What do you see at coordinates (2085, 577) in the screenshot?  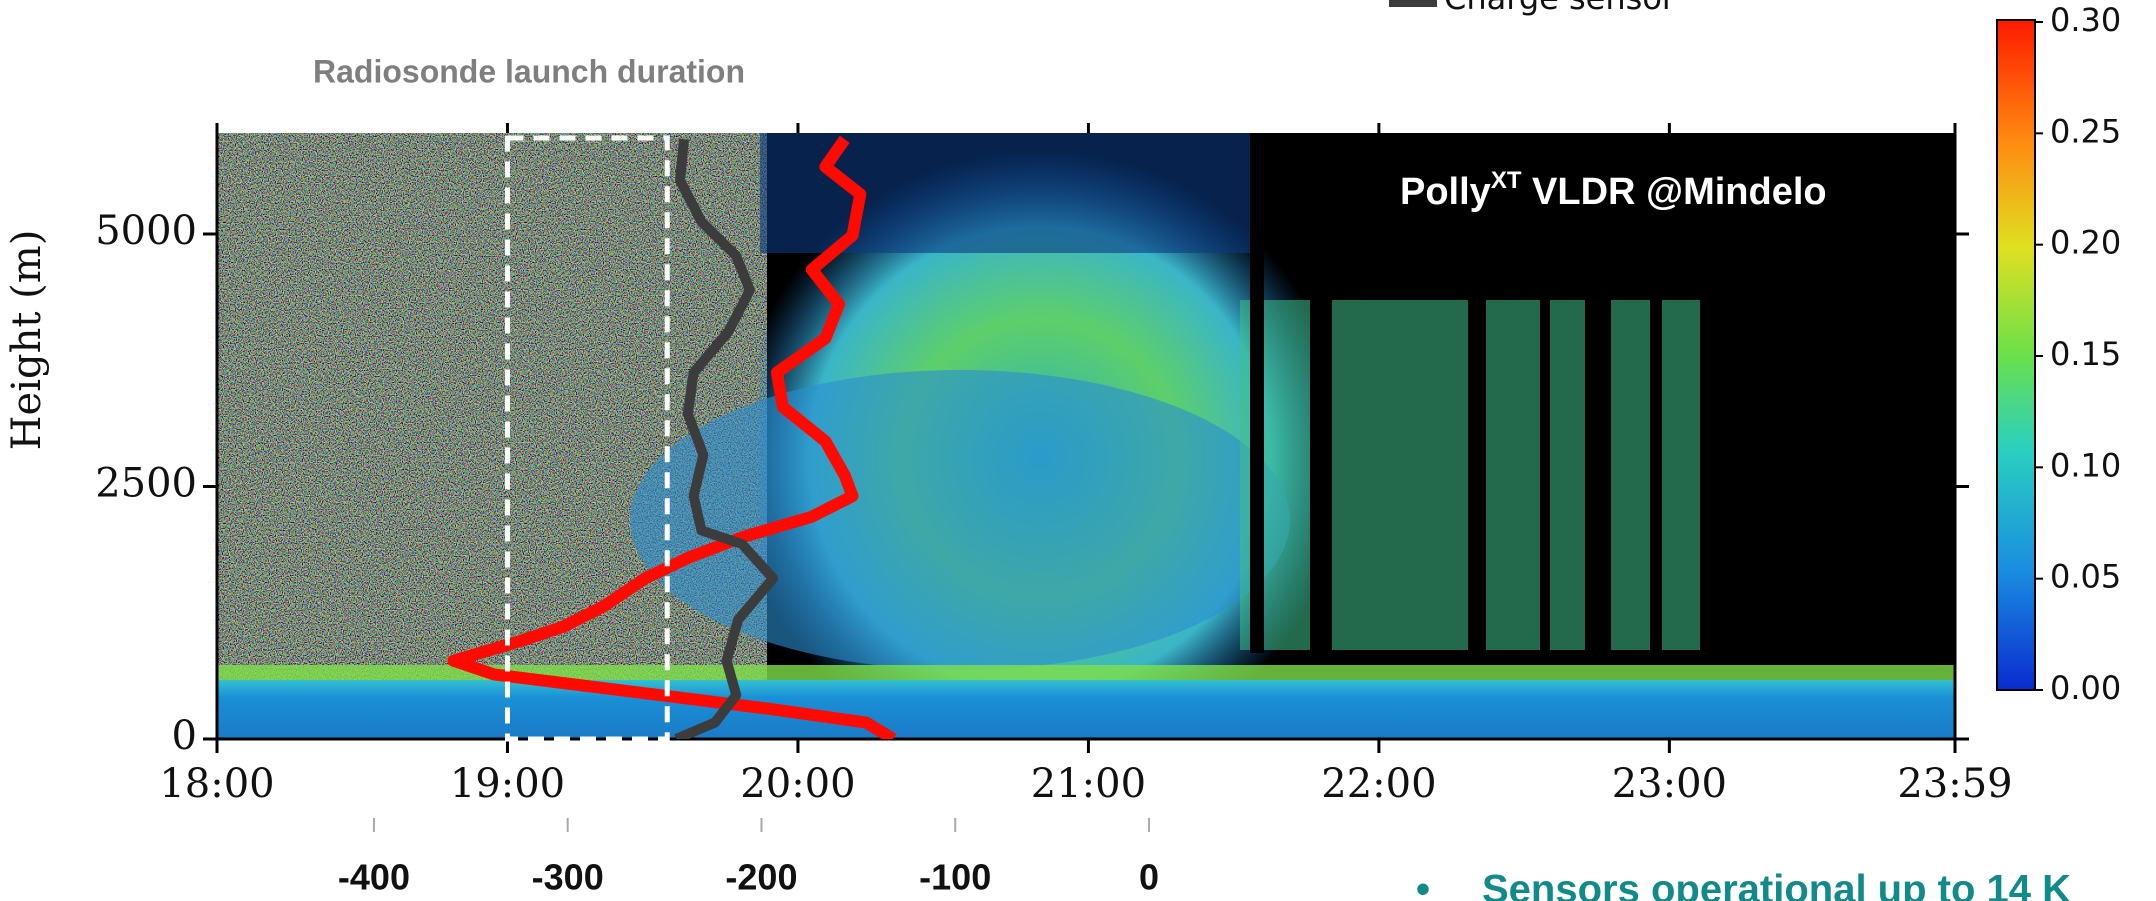 I see `colorbar-tick-label: 0.05` at bounding box center [2085, 577].